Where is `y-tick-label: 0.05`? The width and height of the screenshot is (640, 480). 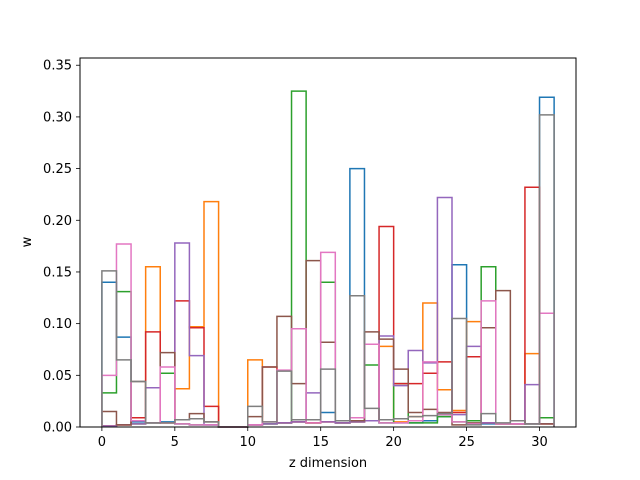 y-tick-label: 0.05 is located at coordinates (57, 376).